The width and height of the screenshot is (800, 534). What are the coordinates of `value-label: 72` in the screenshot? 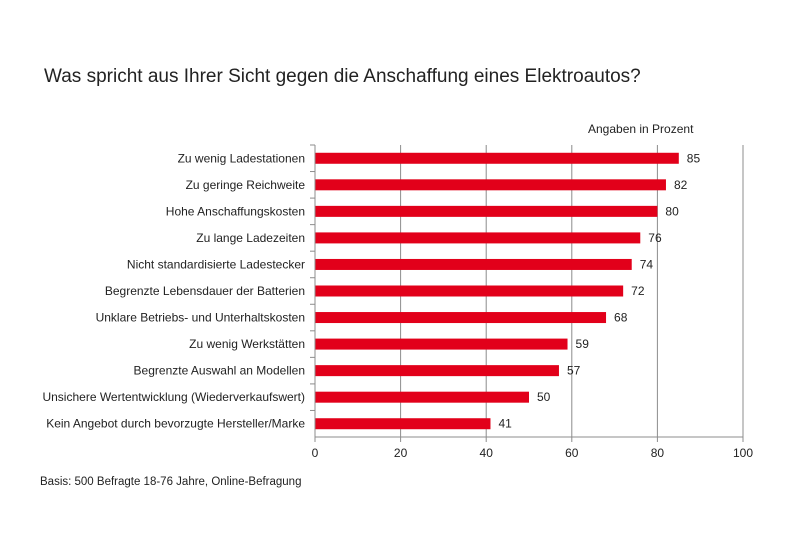 It's located at (638, 291).